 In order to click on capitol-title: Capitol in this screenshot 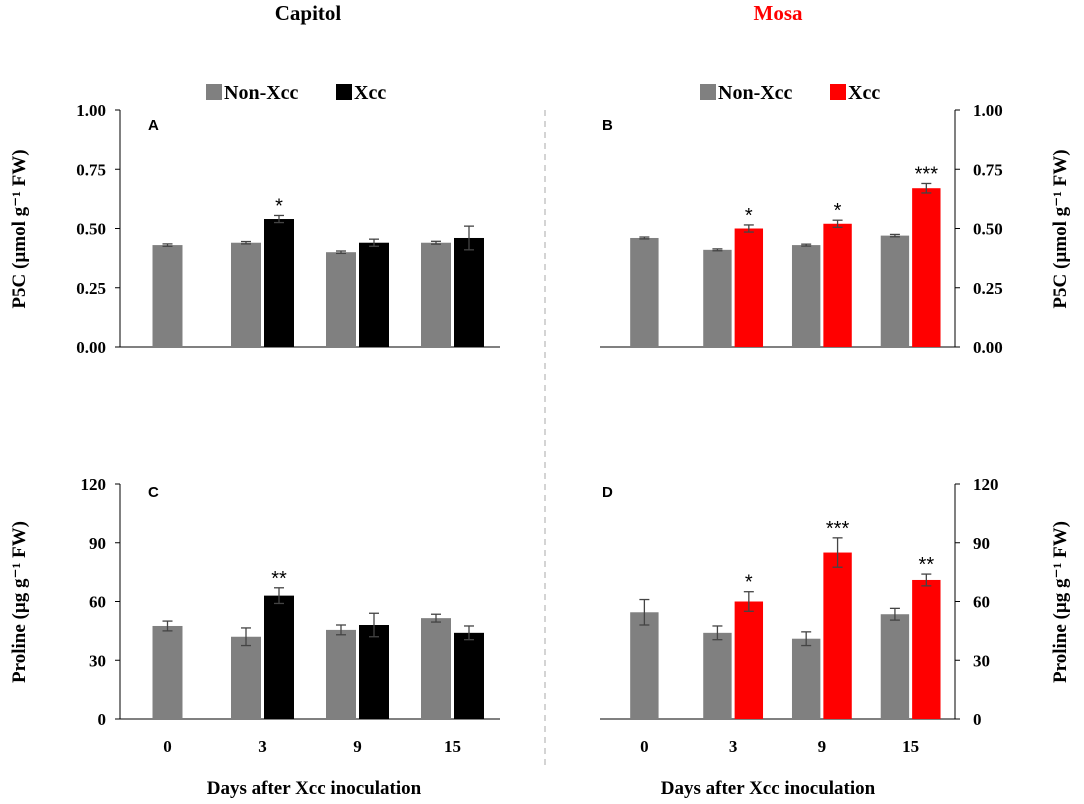, I will do `click(308, 13)`.